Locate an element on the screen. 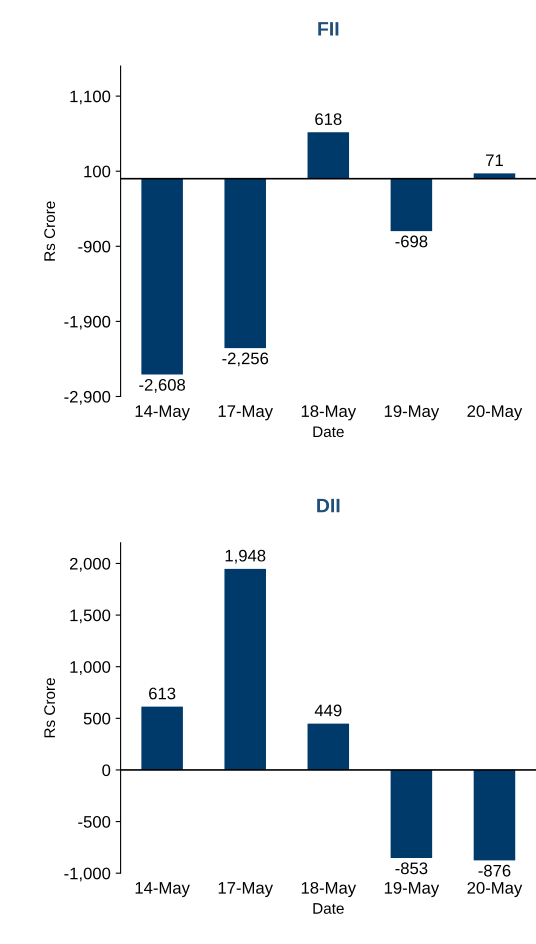  y-tick-label: 500 is located at coordinates (97, 718).